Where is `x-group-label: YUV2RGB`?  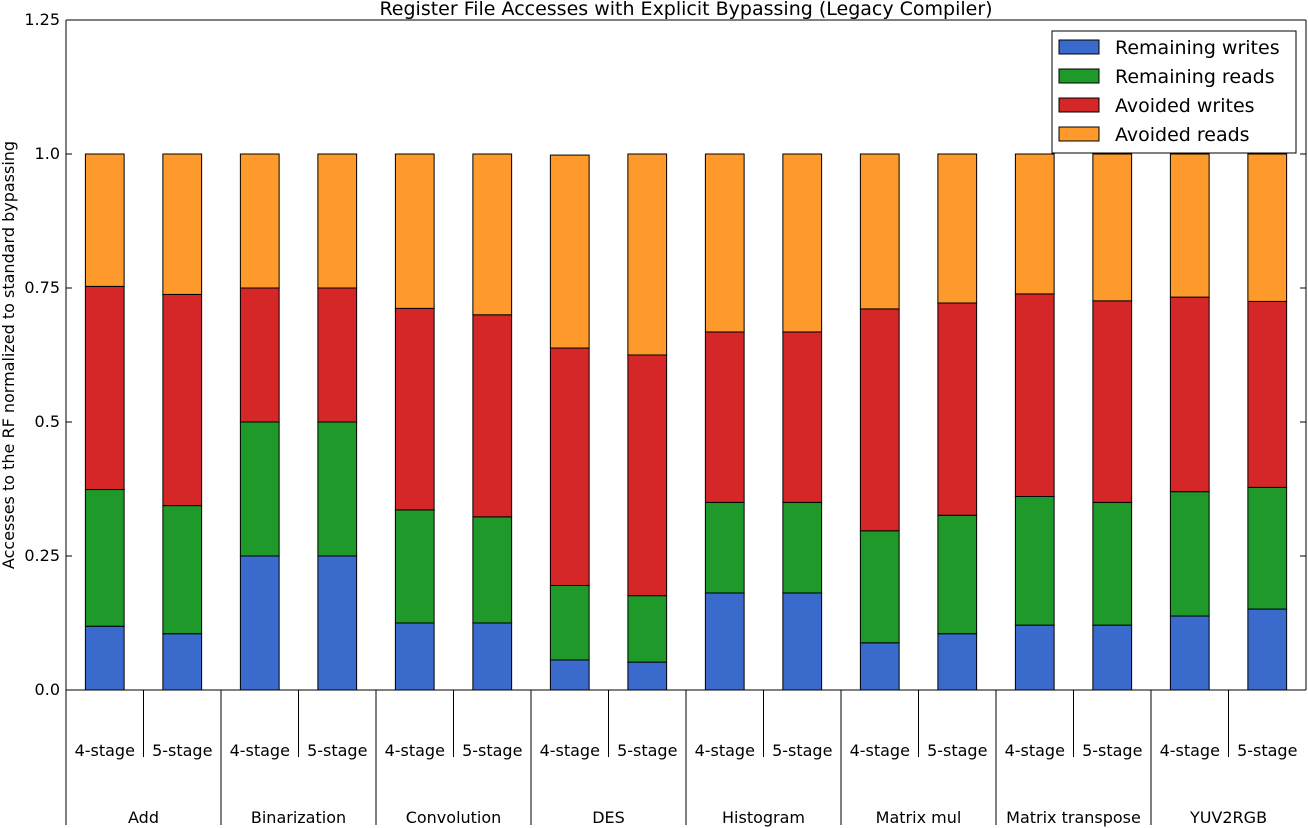
x-group-label: YUV2RGB is located at coordinates (1228, 817).